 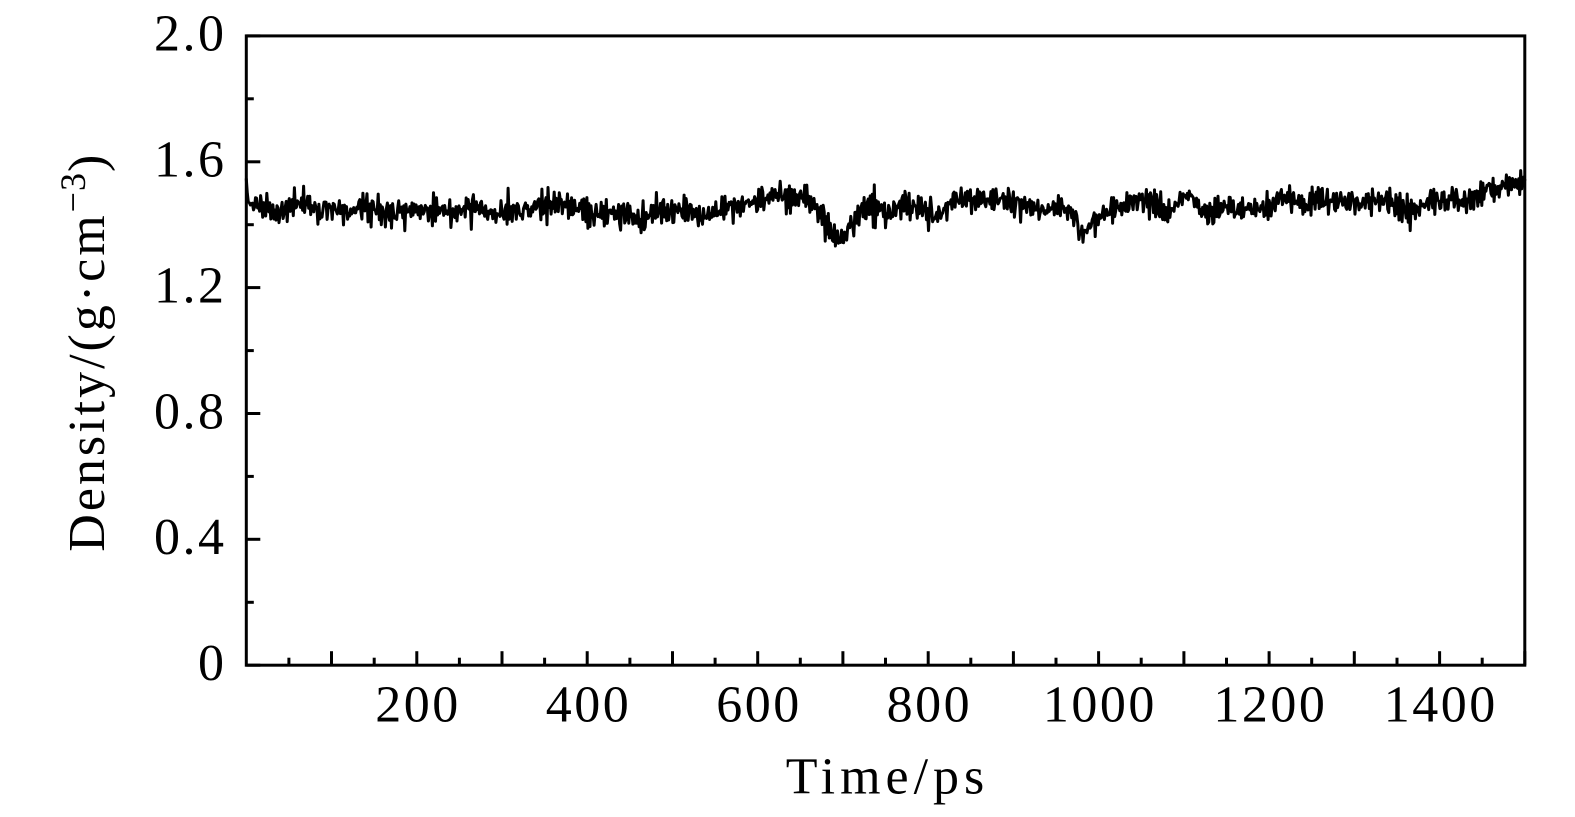 What do you see at coordinates (1270, 705) in the screenshot?
I see `svg-text: 1200` at bounding box center [1270, 705].